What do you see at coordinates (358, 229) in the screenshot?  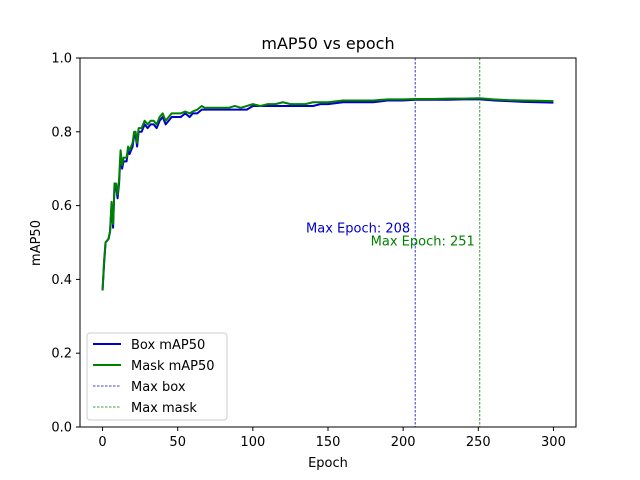 I see `annotation-max-epoch-box: Max Epoch: 208` at bounding box center [358, 229].